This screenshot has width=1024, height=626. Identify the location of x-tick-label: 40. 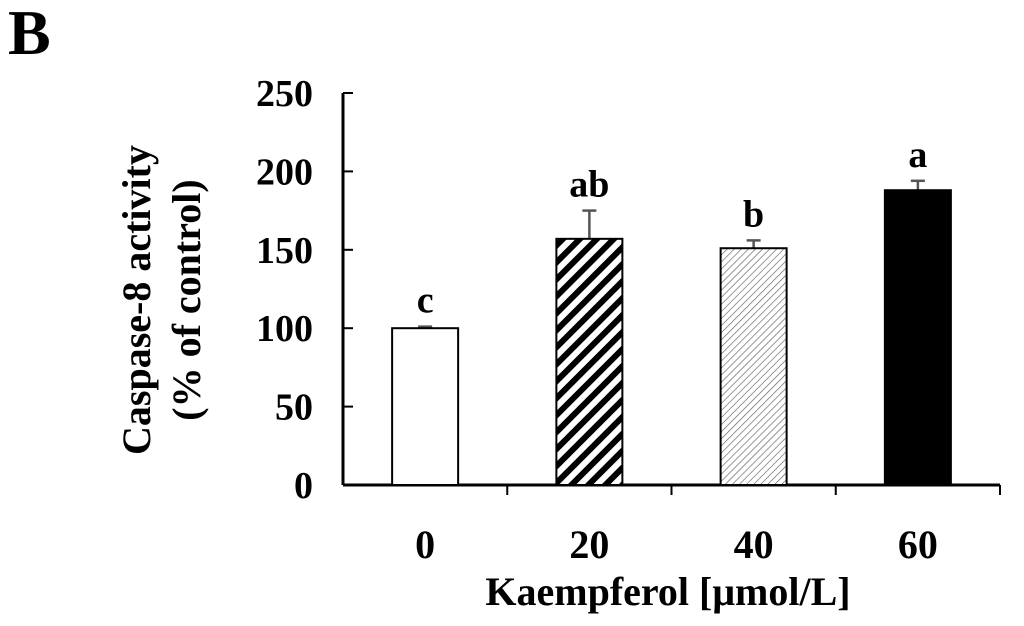
(754, 544).